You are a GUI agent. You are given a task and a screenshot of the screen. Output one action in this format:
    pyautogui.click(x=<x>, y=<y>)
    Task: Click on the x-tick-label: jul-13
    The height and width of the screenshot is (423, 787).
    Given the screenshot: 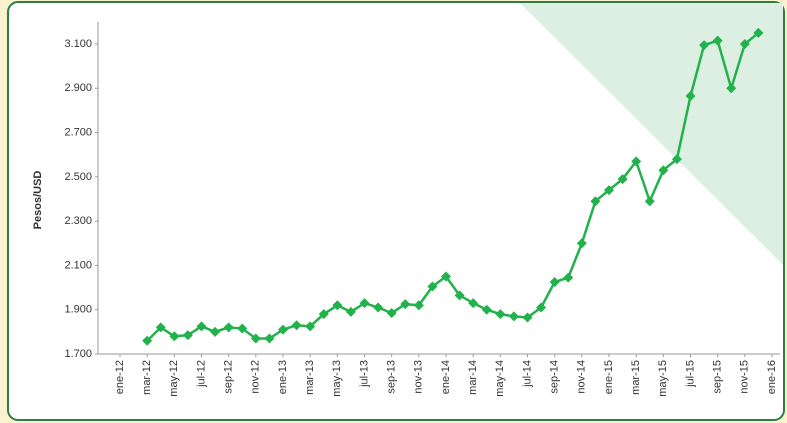 What is the action you would take?
    pyautogui.click(x=364, y=374)
    